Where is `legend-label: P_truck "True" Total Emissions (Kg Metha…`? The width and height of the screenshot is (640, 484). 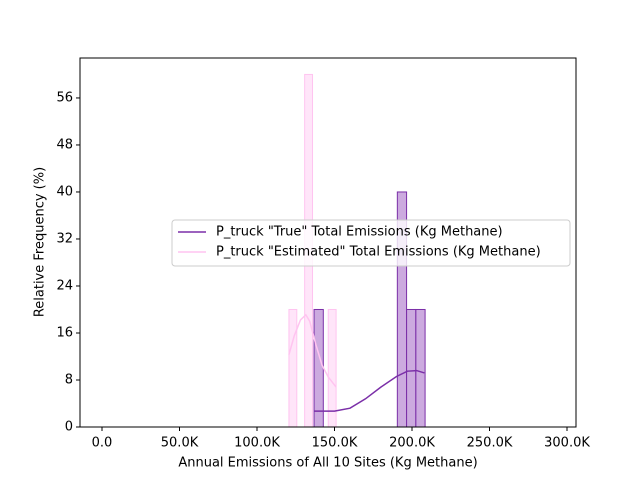
legend-label: P_truck "True" Total Emissions (Kg Metha… is located at coordinates (359, 232).